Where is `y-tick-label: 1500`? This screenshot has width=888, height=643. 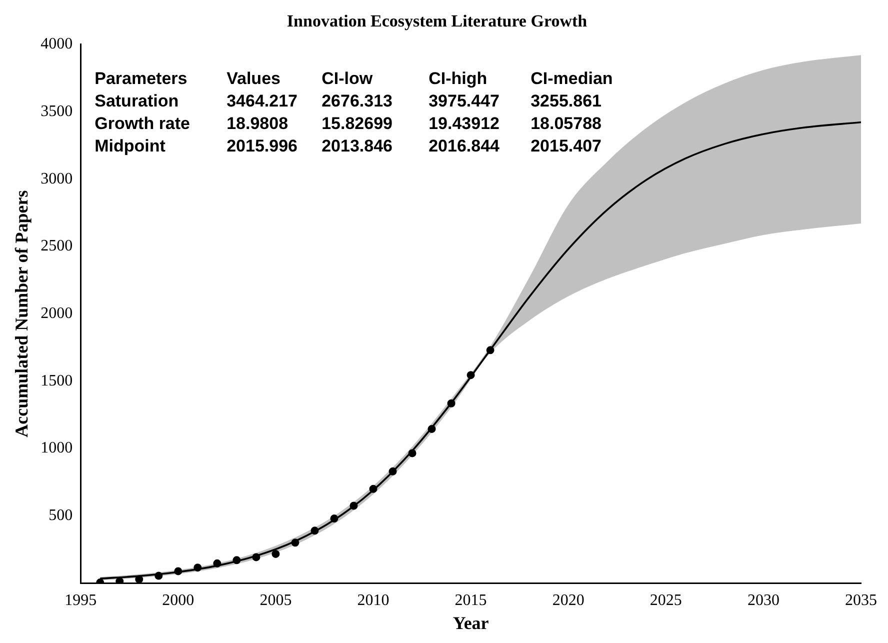
y-tick-label: 1500 is located at coordinates (56, 381).